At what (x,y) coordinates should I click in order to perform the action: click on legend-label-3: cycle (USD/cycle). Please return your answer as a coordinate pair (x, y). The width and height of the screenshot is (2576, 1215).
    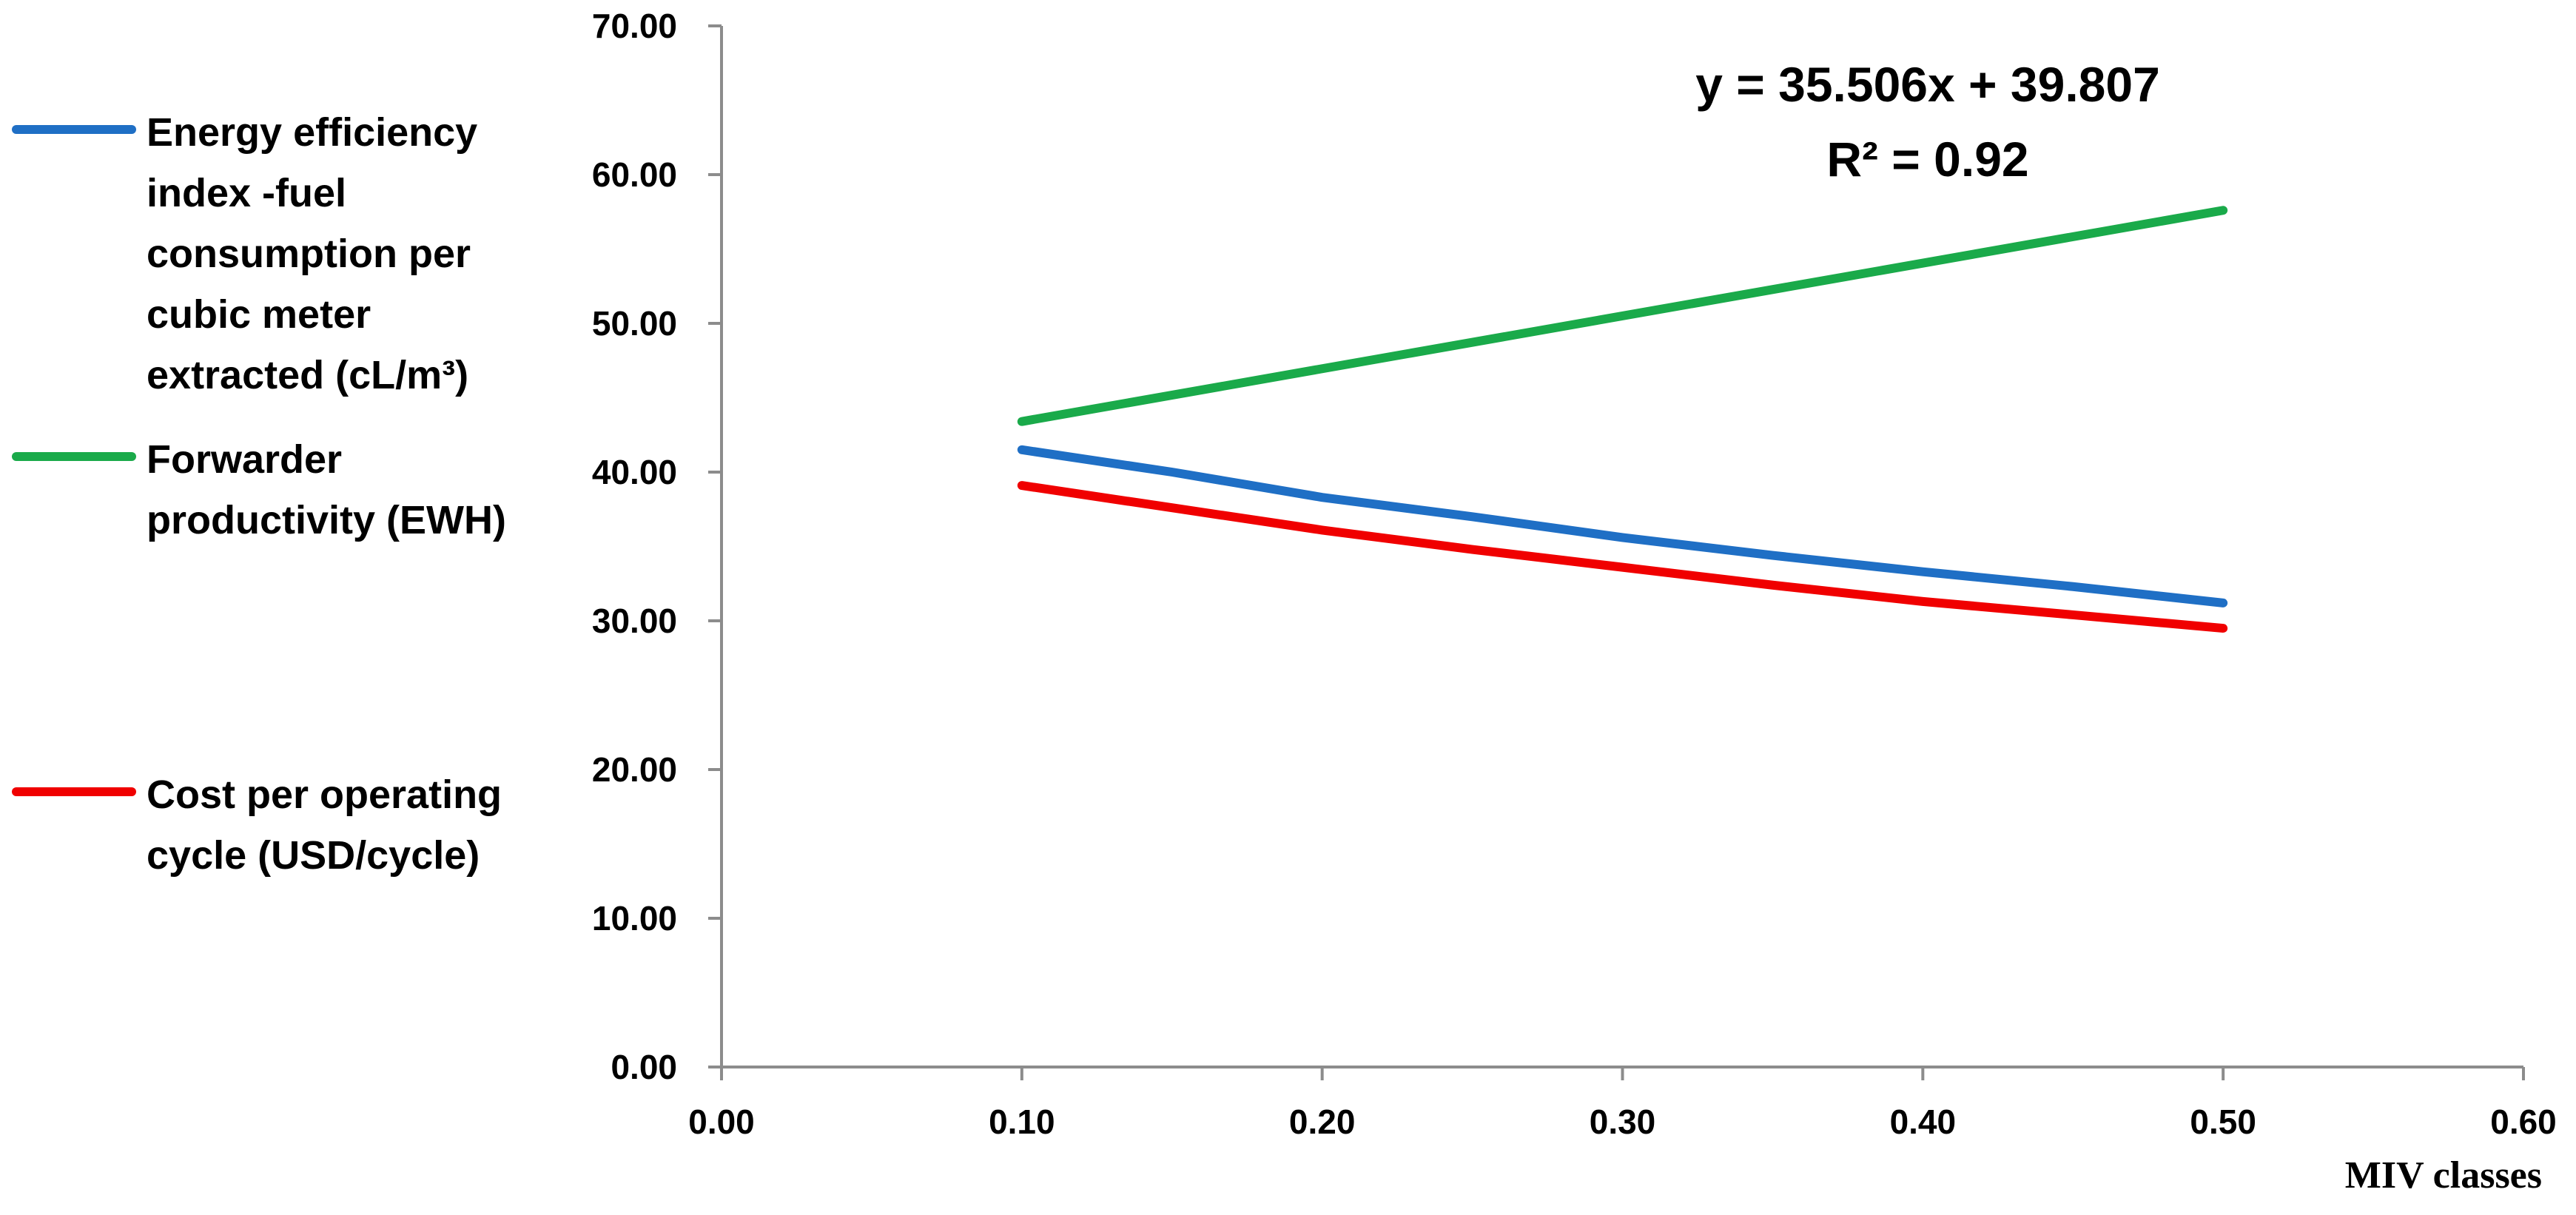
    Looking at the image, I should click on (313, 855).